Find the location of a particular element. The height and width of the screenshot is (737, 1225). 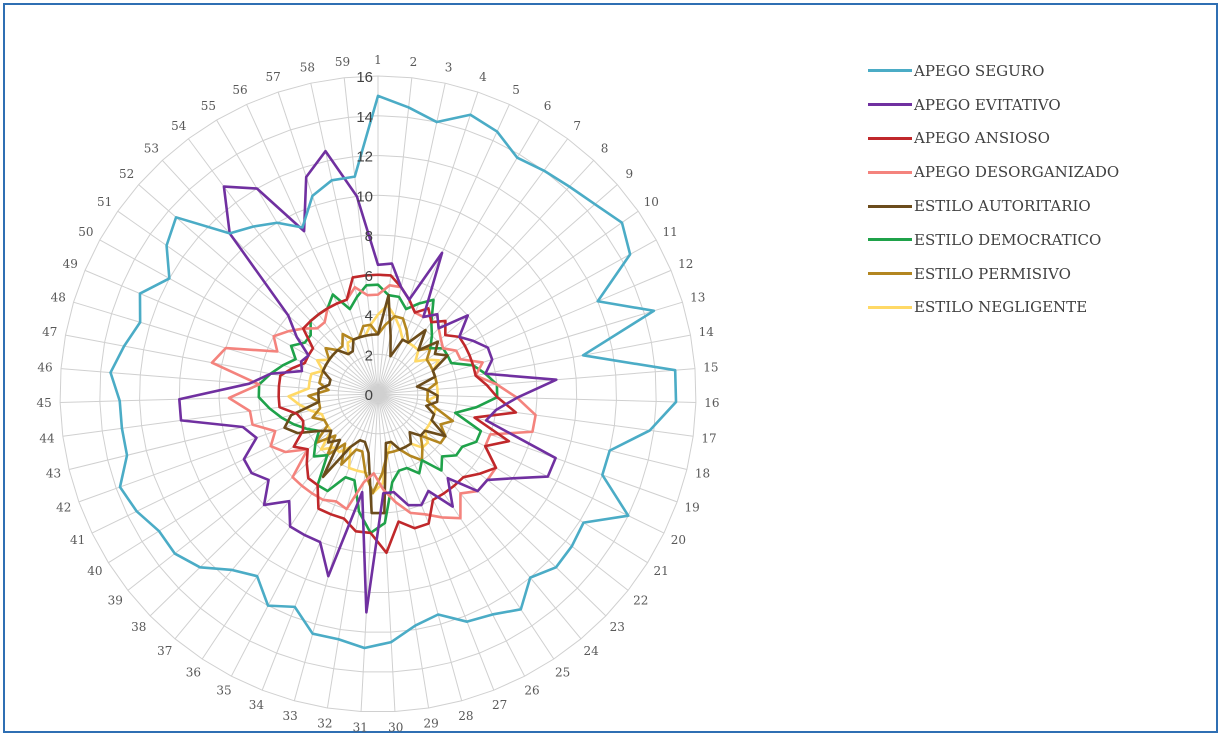

category-label: 13 is located at coordinates (697, 298).